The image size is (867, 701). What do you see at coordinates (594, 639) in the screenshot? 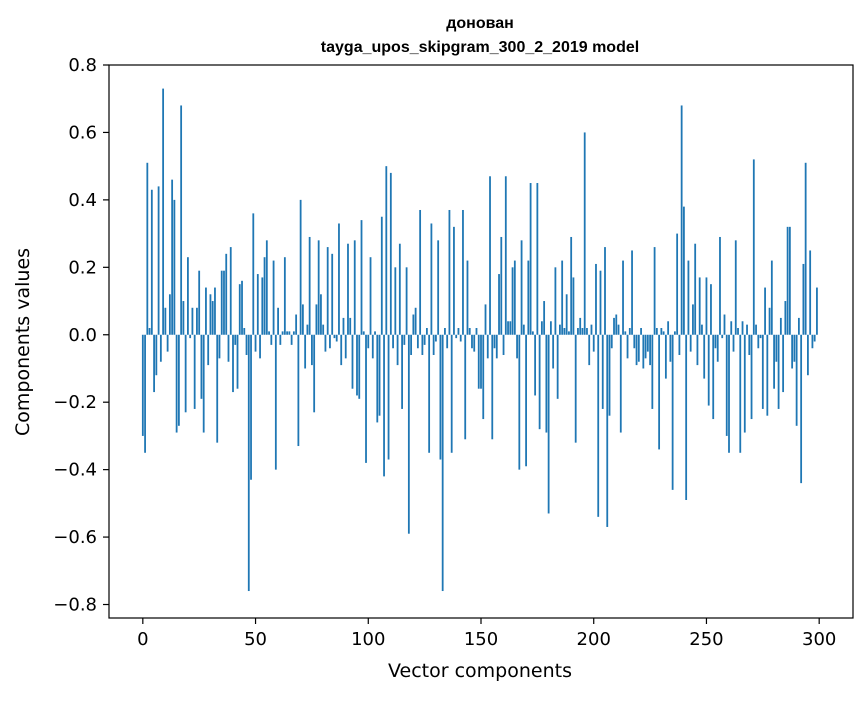
I see `x-tick-label: 200` at bounding box center [594, 639].